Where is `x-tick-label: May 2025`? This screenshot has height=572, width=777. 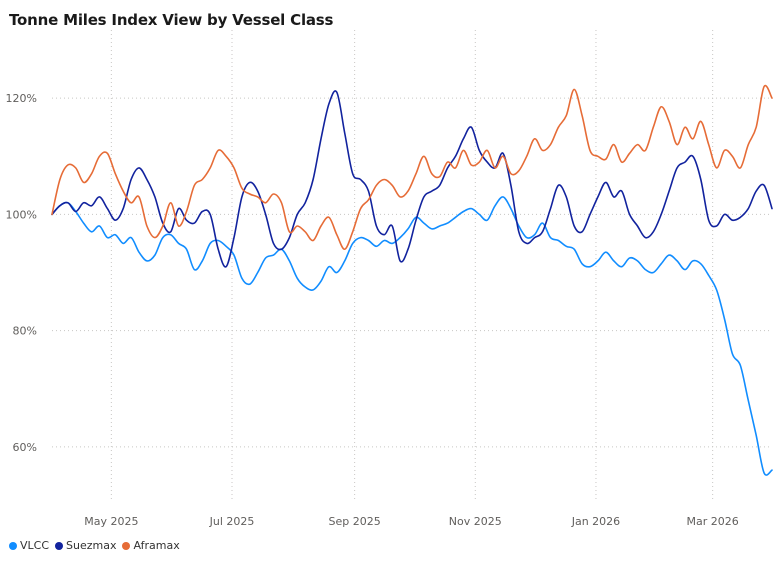 x-tick-label: May 2025 is located at coordinates (111, 521).